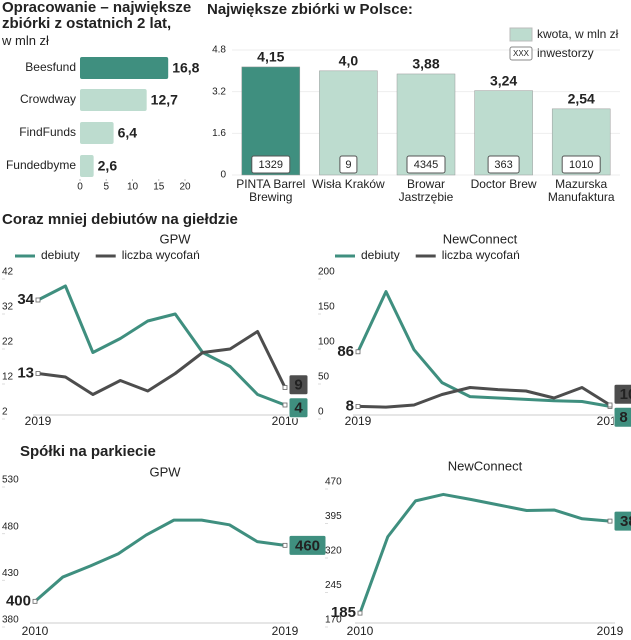  I want to click on y-tick-label: 3.2, so click(219, 91).